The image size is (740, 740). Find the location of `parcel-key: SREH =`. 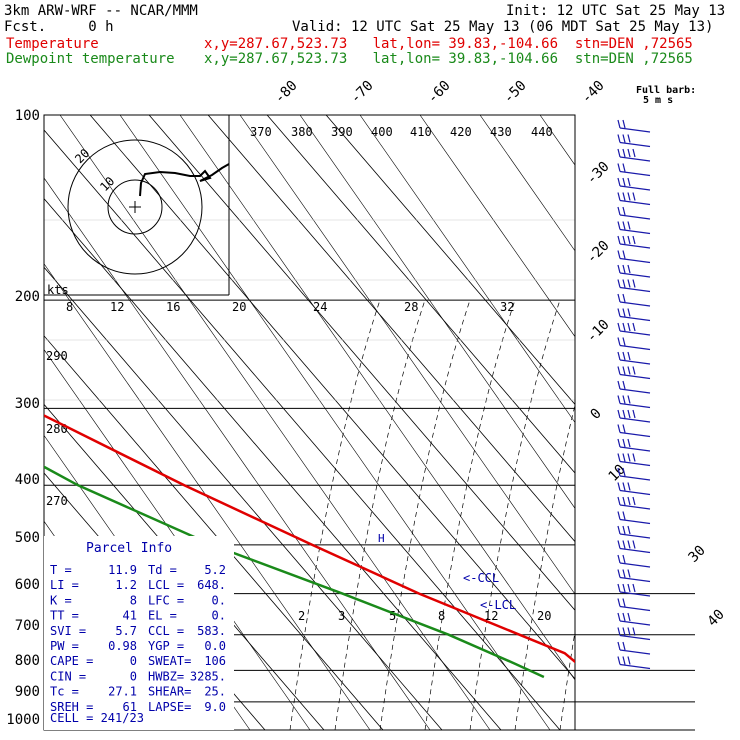

parcel-key: SREH = is located at coordinates (71, 707).